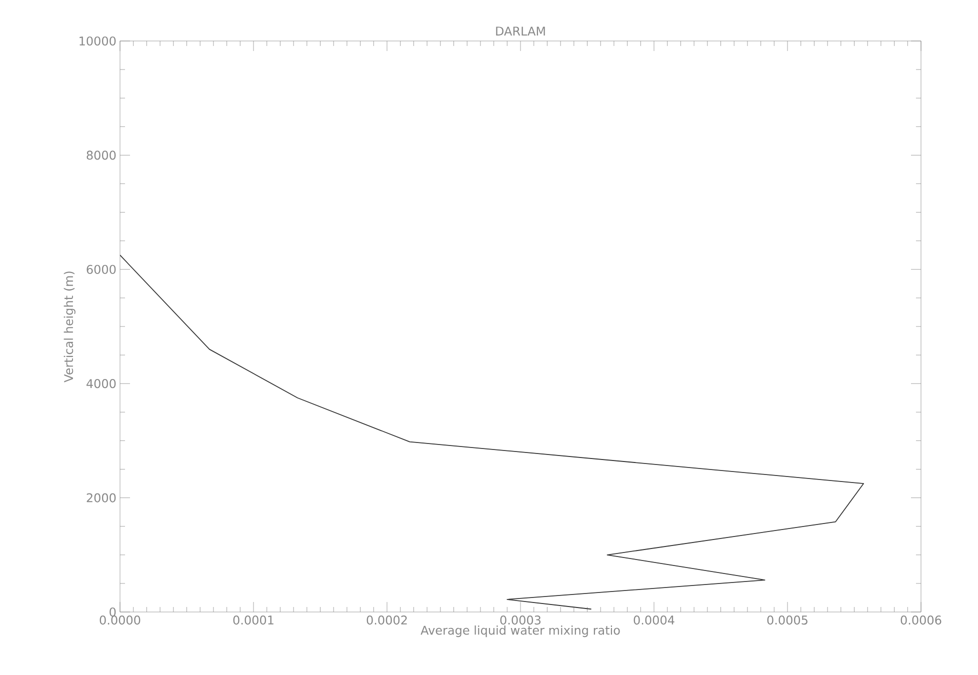  I want to click on y-tick-label: 4000, so click(101, 383).